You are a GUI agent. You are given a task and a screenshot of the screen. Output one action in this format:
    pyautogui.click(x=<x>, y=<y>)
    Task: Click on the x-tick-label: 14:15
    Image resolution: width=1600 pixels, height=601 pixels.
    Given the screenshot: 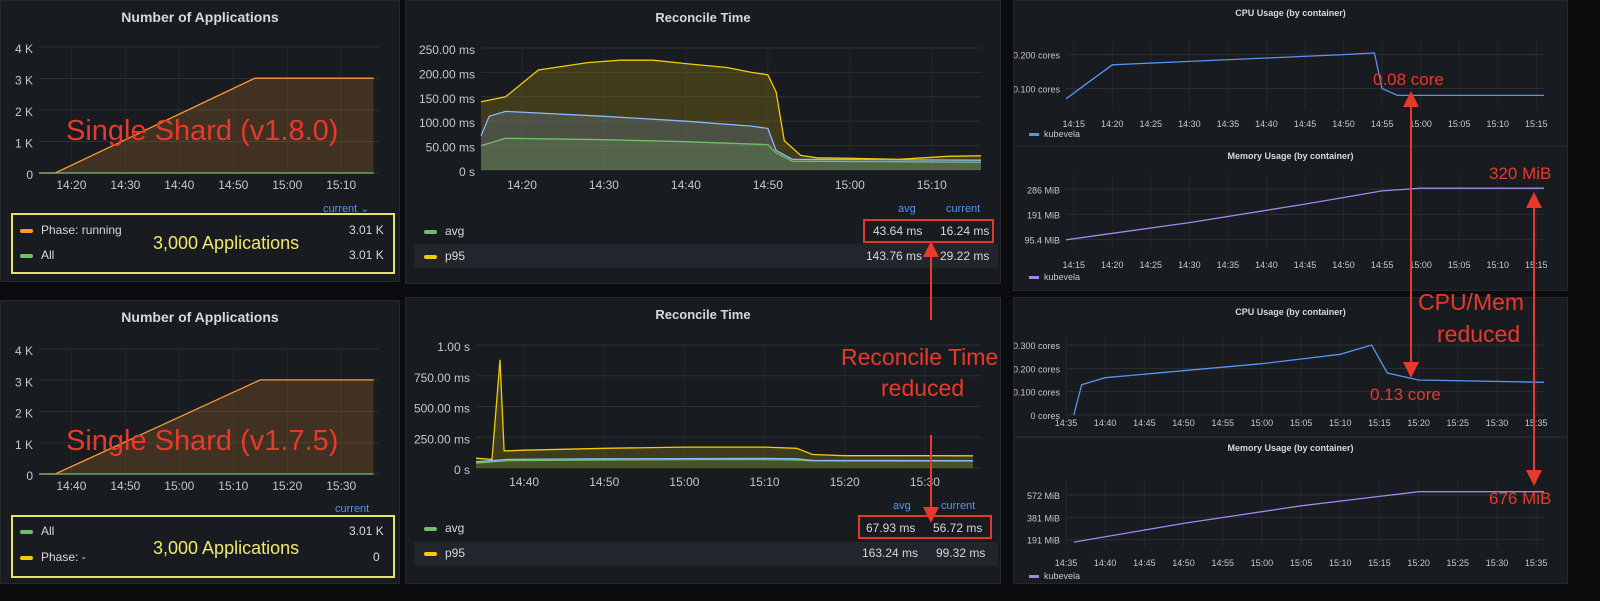 What is the action you would take?
    pyautogui.click(x=1073, y=124)
    